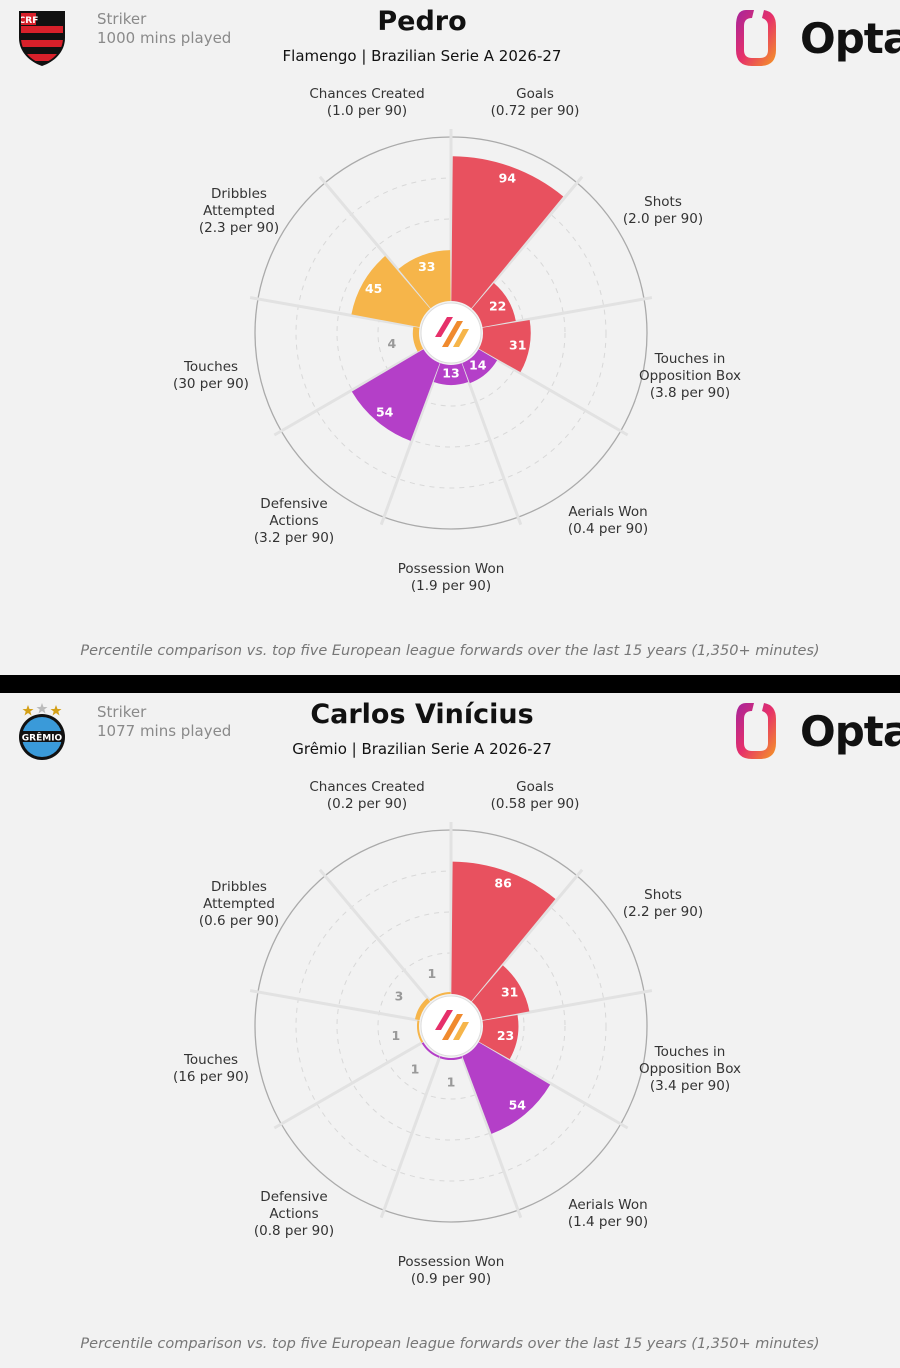 This screenshot has width=900, height=1368. I want to click on radar-category-label: (3.8 per 90), so click(690, 393).